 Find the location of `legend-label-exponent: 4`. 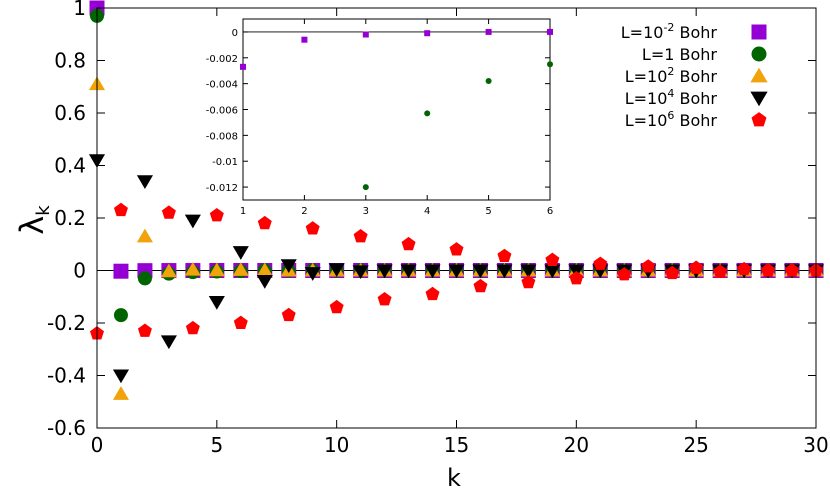

legend-label-exponent: 4 is located at coordinates (670, 93).